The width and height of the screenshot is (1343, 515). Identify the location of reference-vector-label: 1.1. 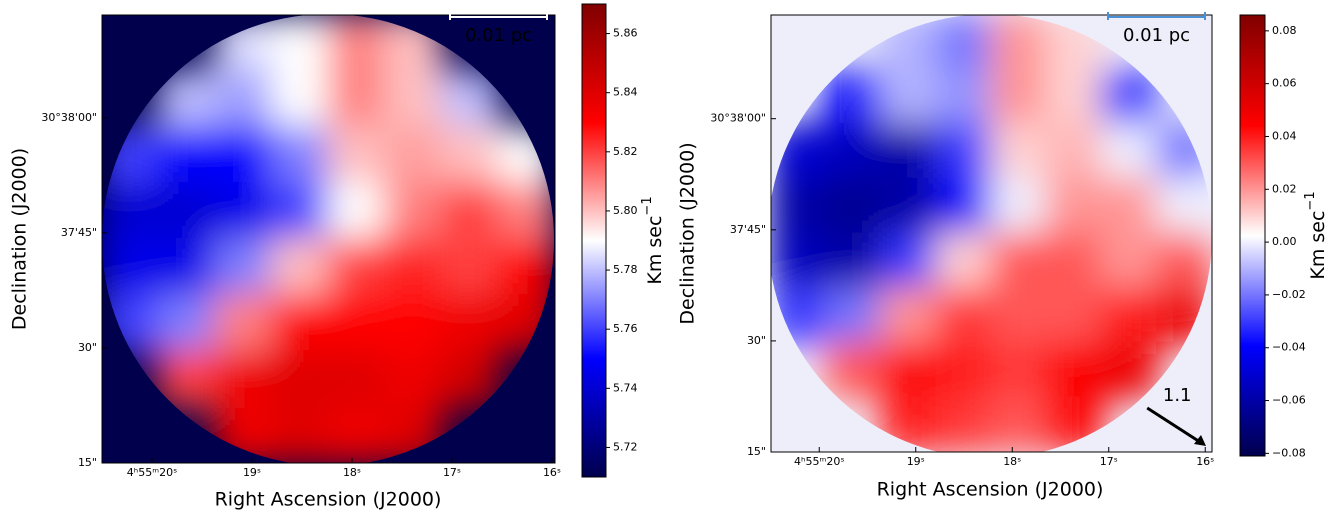
(1177, 395).